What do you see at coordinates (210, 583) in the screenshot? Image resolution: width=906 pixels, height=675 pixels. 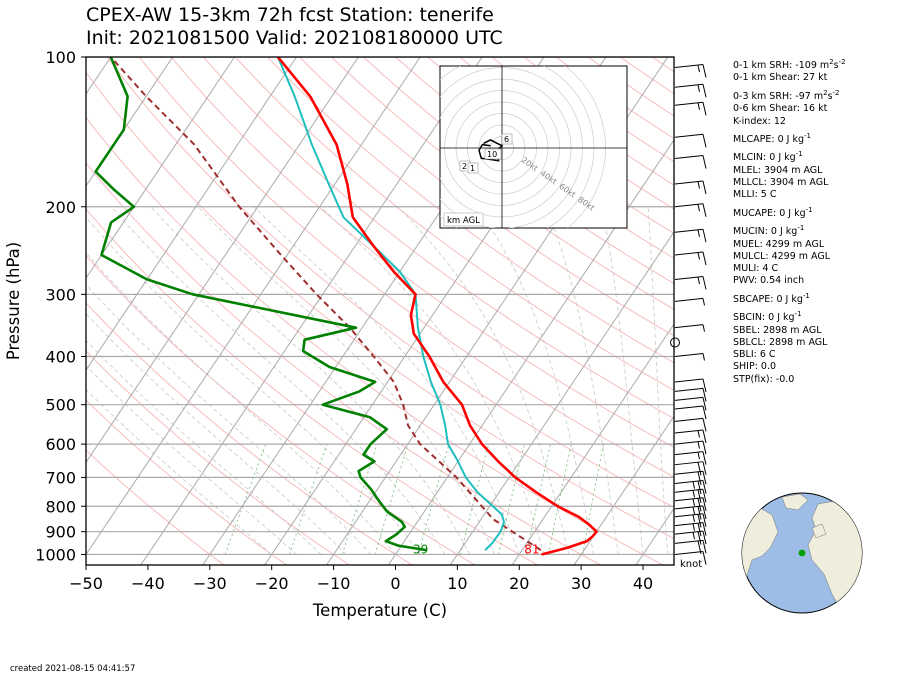 I see `x-tick-label: −30` at bounding box center [210, 583].